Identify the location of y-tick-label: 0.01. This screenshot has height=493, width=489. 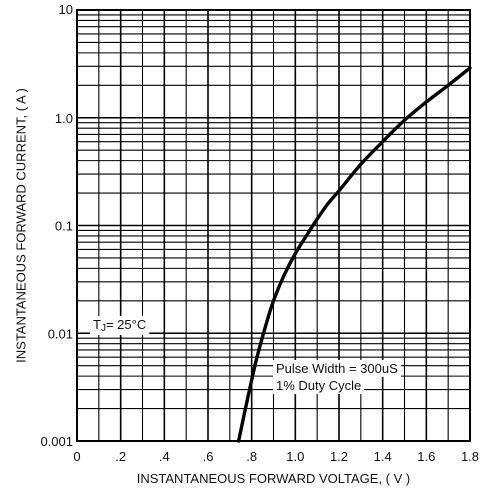
(60, 333).